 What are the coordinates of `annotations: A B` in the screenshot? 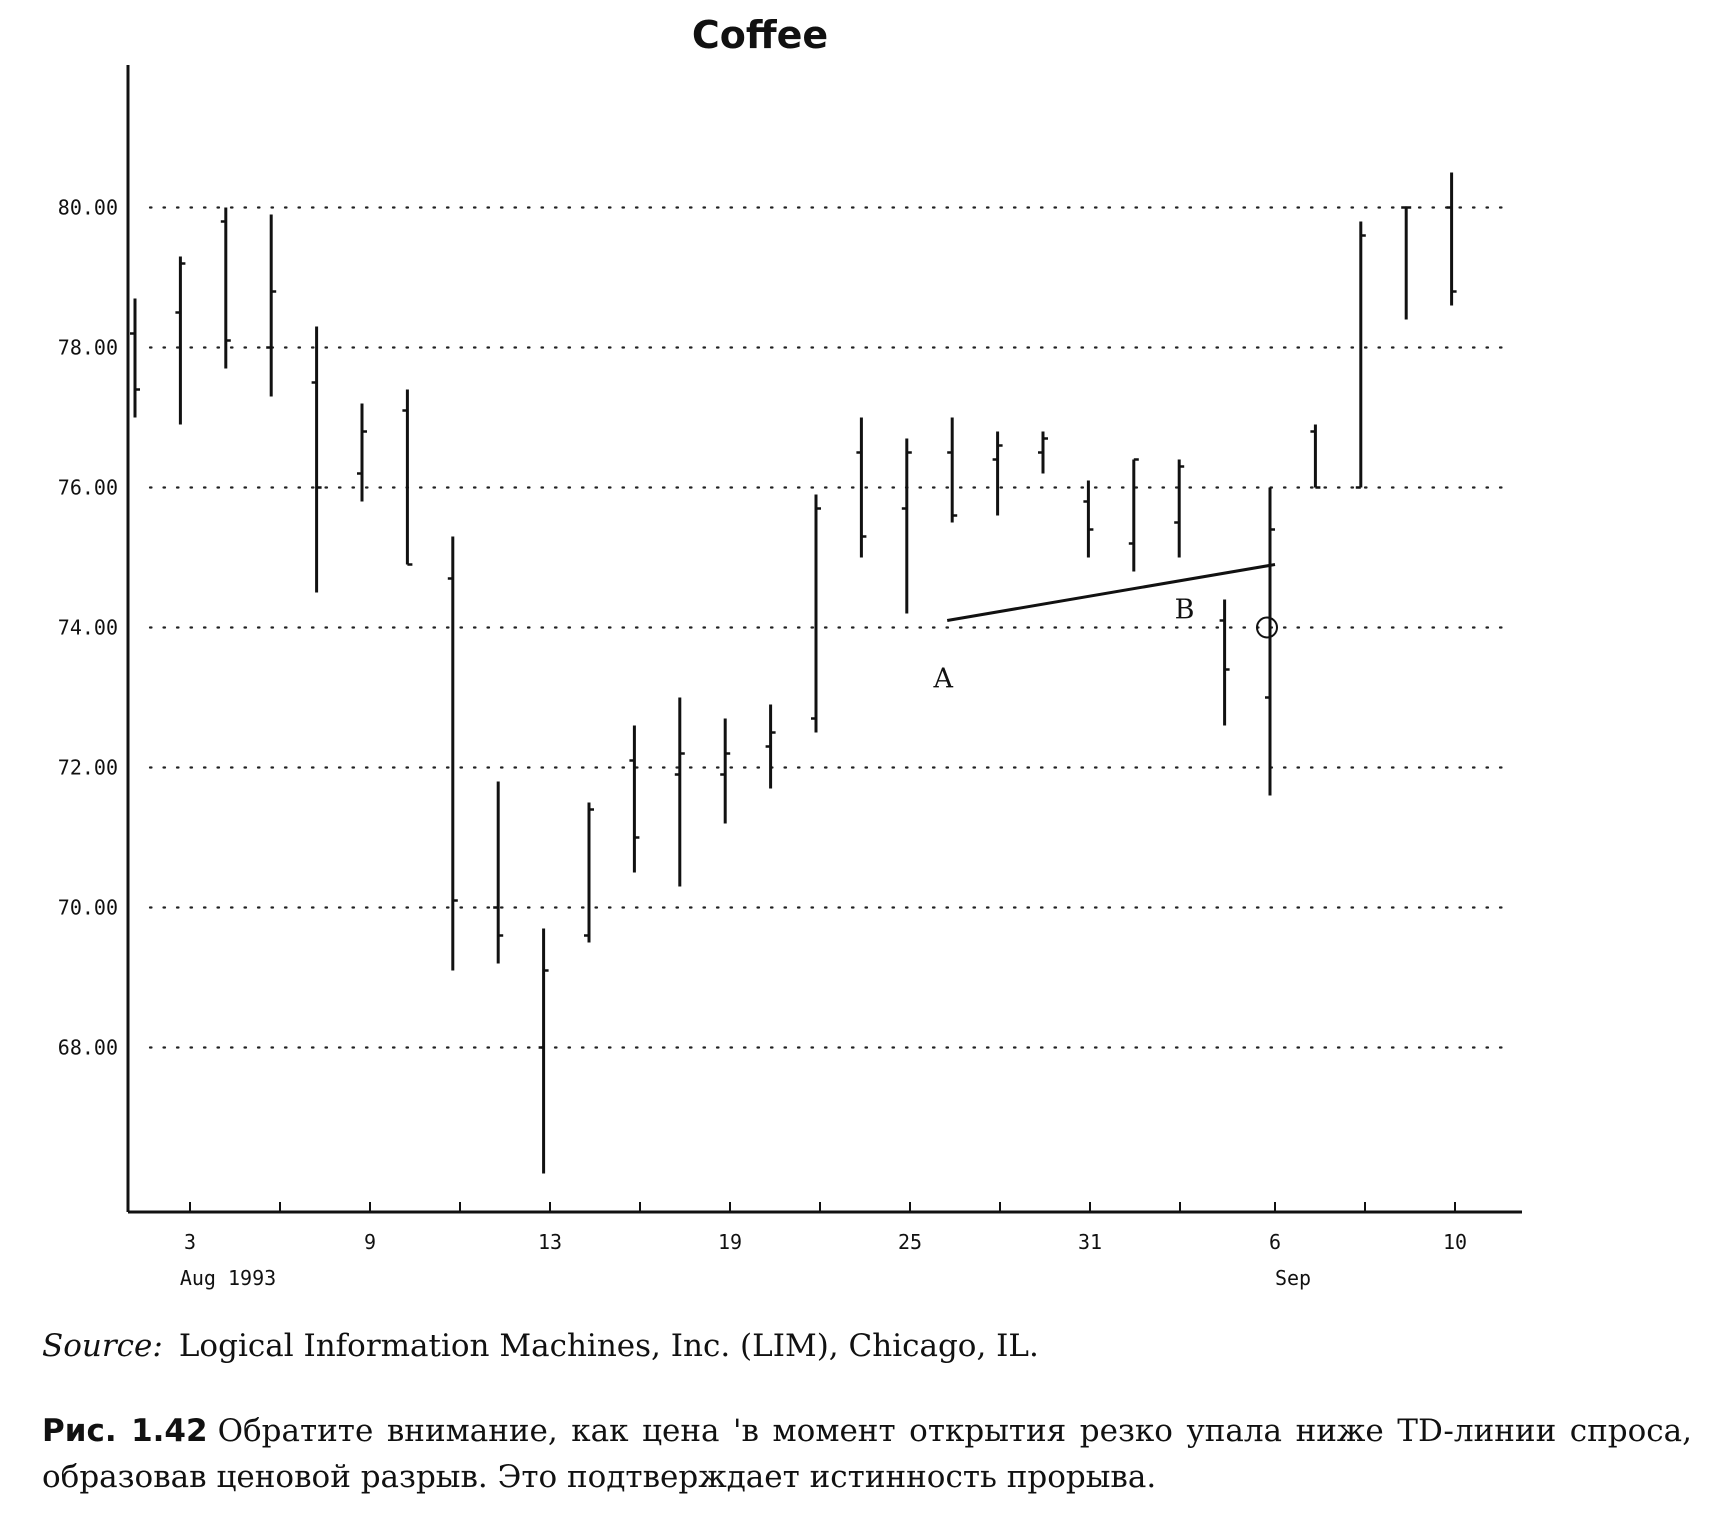 It's located at (1105, 629).